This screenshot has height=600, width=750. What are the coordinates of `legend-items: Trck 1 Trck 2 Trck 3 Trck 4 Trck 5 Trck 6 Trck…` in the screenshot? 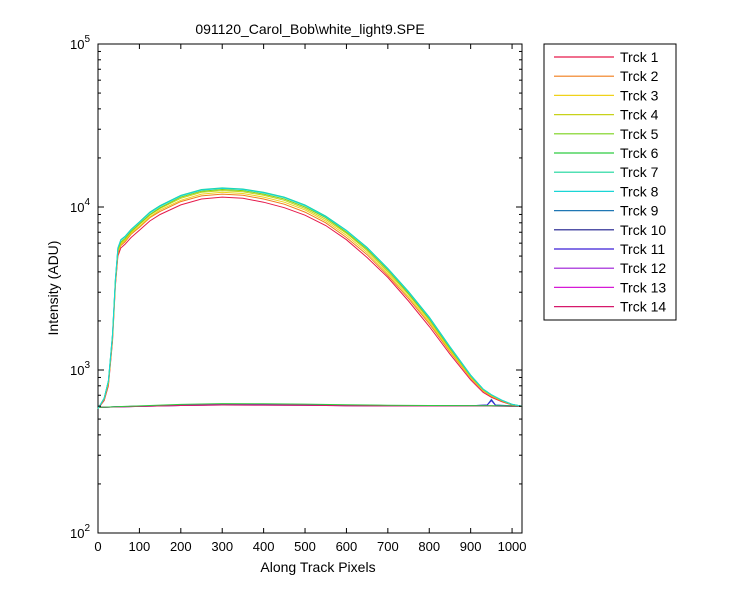 It's located at (610, 182).